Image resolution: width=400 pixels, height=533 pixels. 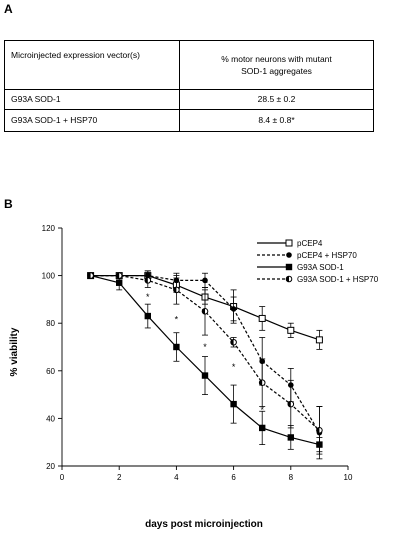 What do you see at coordinates (92, 120) in the screenshot?
I see `table-cell: G93A SOD-1 + HSP70` at bounding box center [92, 120].